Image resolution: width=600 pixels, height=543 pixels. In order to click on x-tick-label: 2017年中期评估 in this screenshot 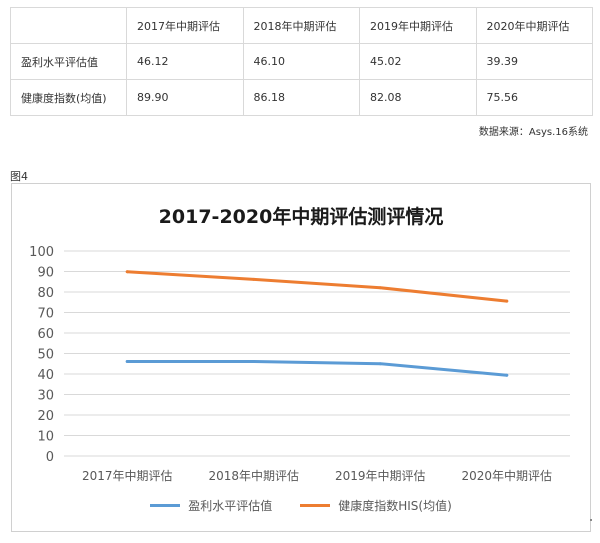, I will do `click(127, 475)`.